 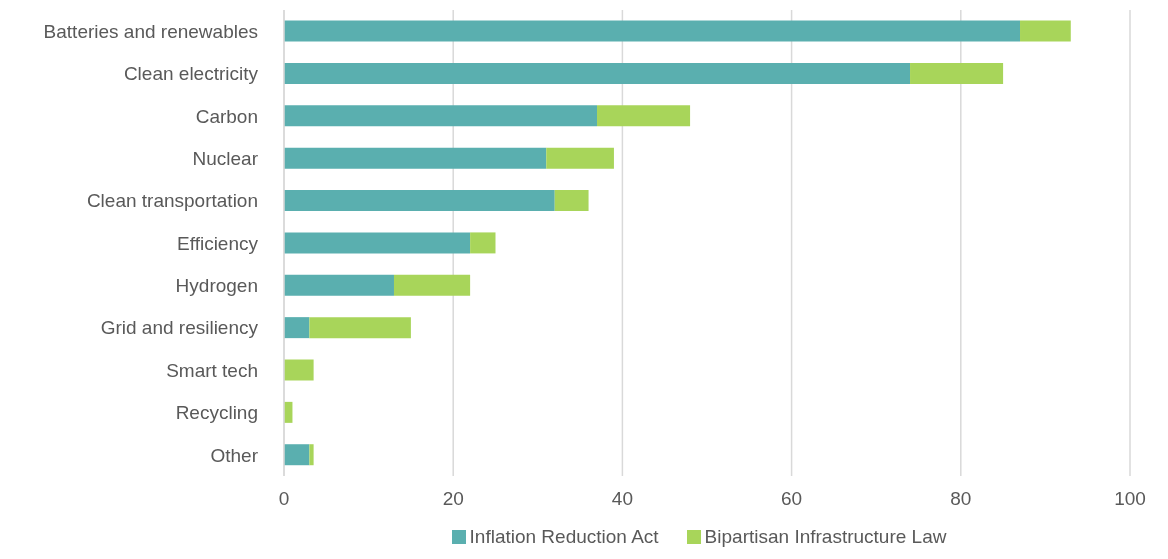 I want to click on y-tick-label: Carbon, so click(x=226, y=116).